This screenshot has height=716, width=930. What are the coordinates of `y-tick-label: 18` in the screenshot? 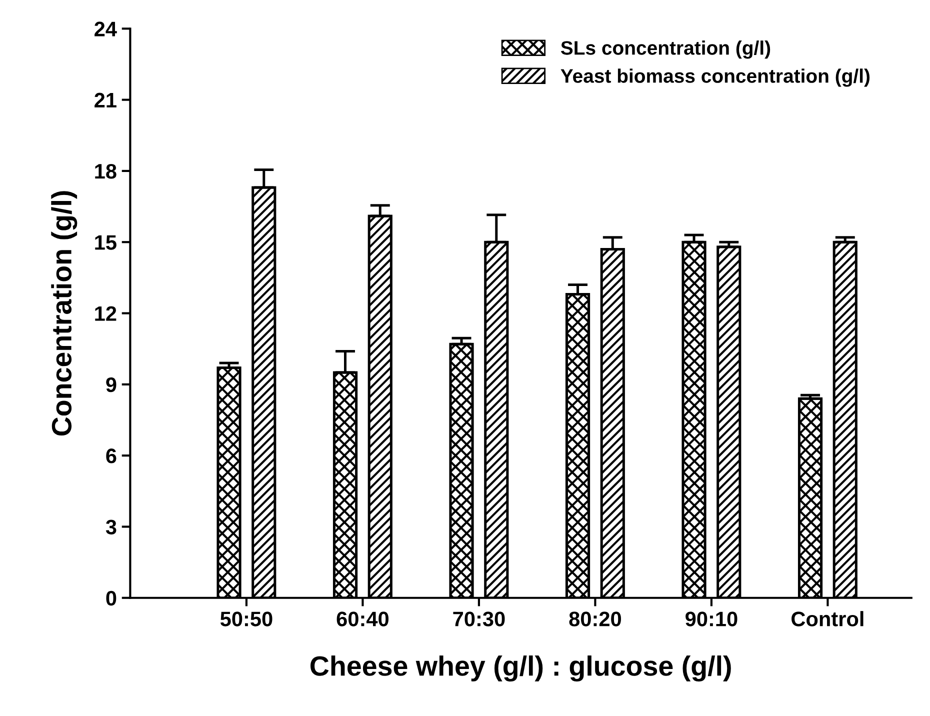 It's located at (105, 171).